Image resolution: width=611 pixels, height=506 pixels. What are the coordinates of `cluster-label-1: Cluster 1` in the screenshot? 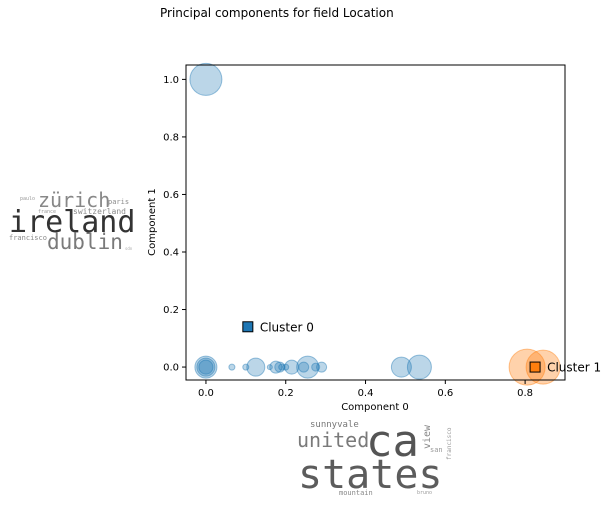 It's located at (574, 368).